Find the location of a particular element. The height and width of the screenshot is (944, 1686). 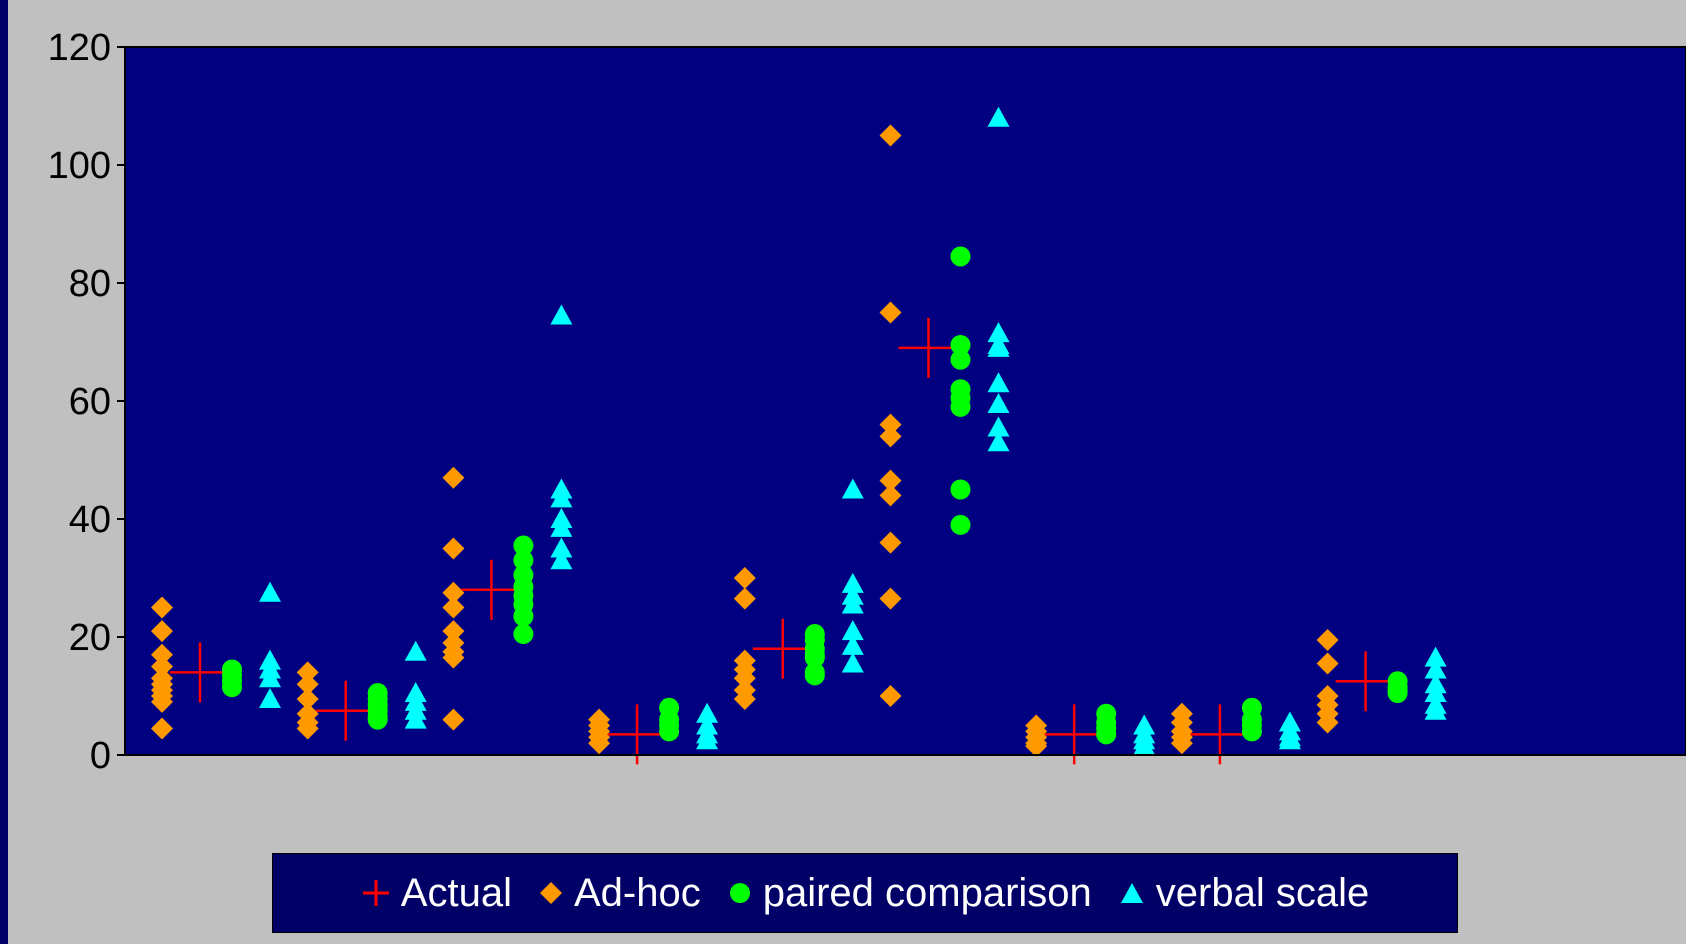

legend-item-paired-comparison: paired comparison is located at coordinates (909, 893).